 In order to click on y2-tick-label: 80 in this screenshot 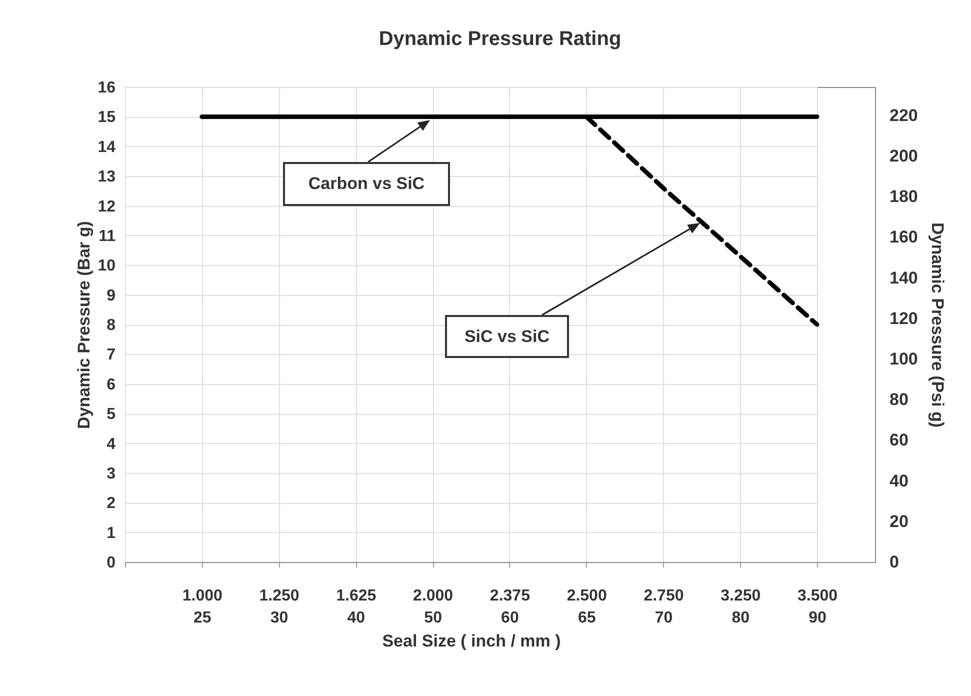, I will do `click(899, 400)`.